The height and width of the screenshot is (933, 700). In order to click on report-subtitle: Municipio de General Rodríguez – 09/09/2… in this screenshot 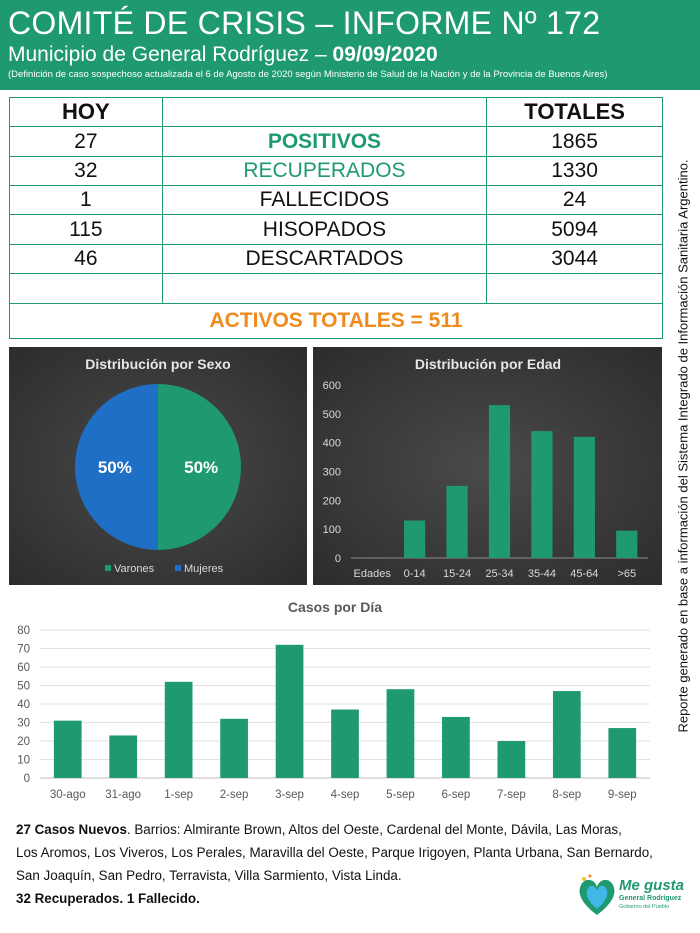, I will do `click(350, 55)`.